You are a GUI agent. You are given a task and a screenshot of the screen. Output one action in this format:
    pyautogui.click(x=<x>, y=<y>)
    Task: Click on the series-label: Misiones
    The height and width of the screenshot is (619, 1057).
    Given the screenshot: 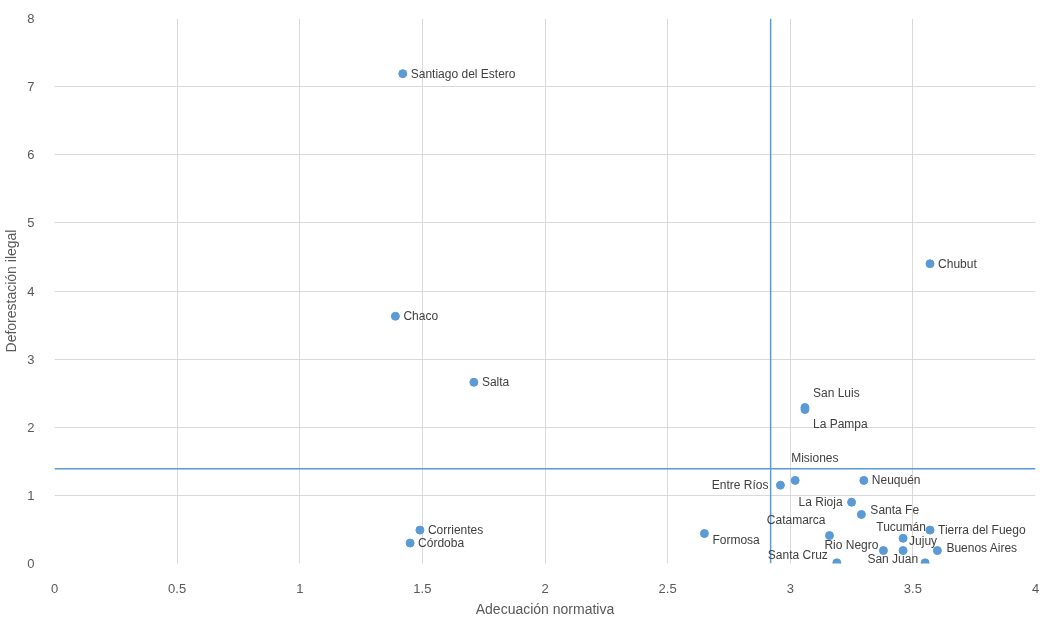 What is the action you would take?
    pyautogui.click(x=815, y=458)
    